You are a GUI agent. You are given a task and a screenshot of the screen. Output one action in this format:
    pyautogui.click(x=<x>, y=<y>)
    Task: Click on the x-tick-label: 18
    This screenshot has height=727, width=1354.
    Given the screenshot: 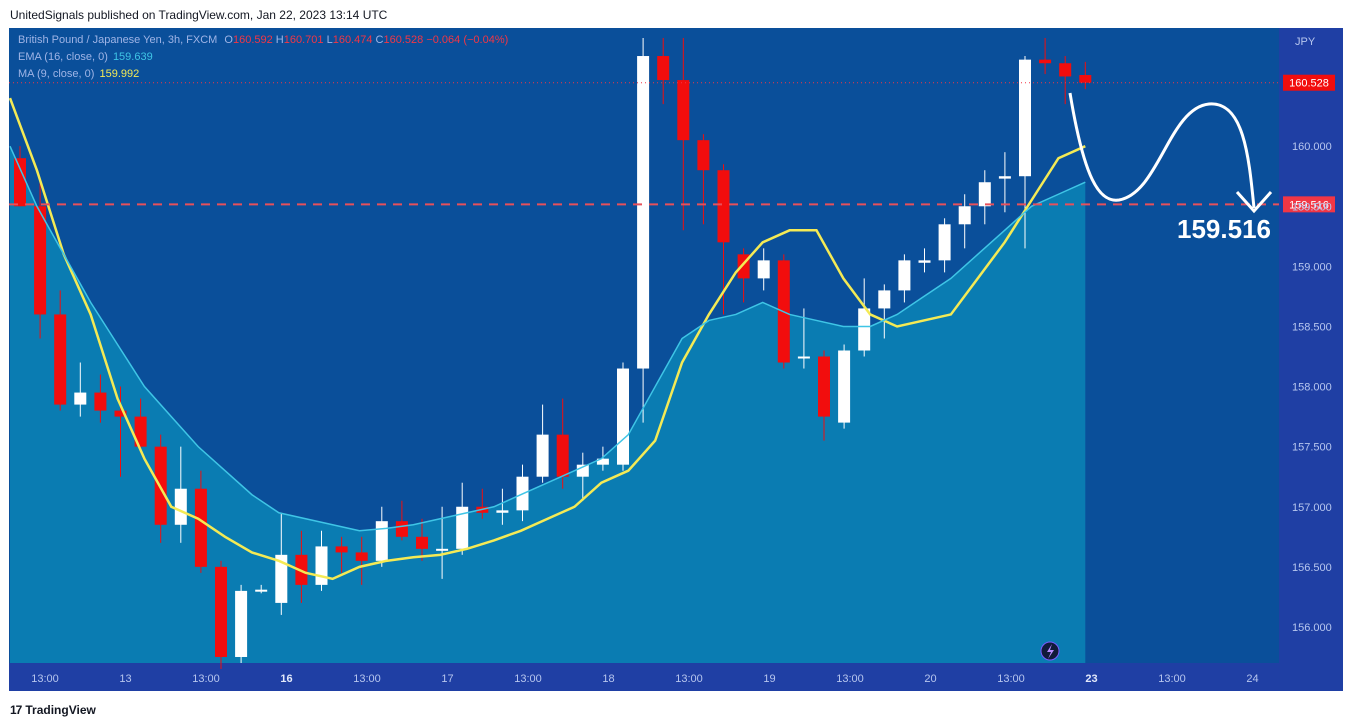 What is the action you would take?
    pyautogui.click(x=608, y=679)
    